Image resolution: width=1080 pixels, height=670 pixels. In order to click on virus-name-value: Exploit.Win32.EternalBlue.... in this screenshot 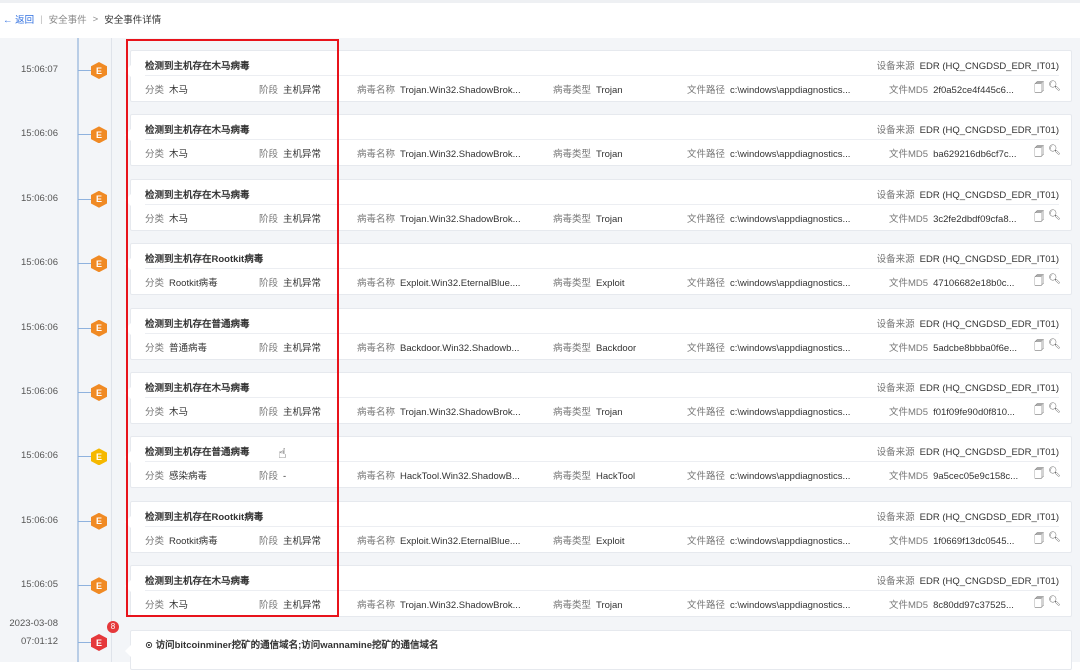, I will do `click(460, 541)`.